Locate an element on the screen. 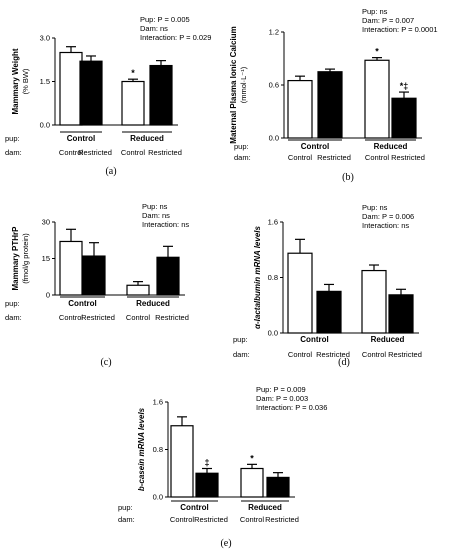 The height and width of the screenshot is (555, 462). chart2-dam-control-1: Control is located at coordinates (300, 157).